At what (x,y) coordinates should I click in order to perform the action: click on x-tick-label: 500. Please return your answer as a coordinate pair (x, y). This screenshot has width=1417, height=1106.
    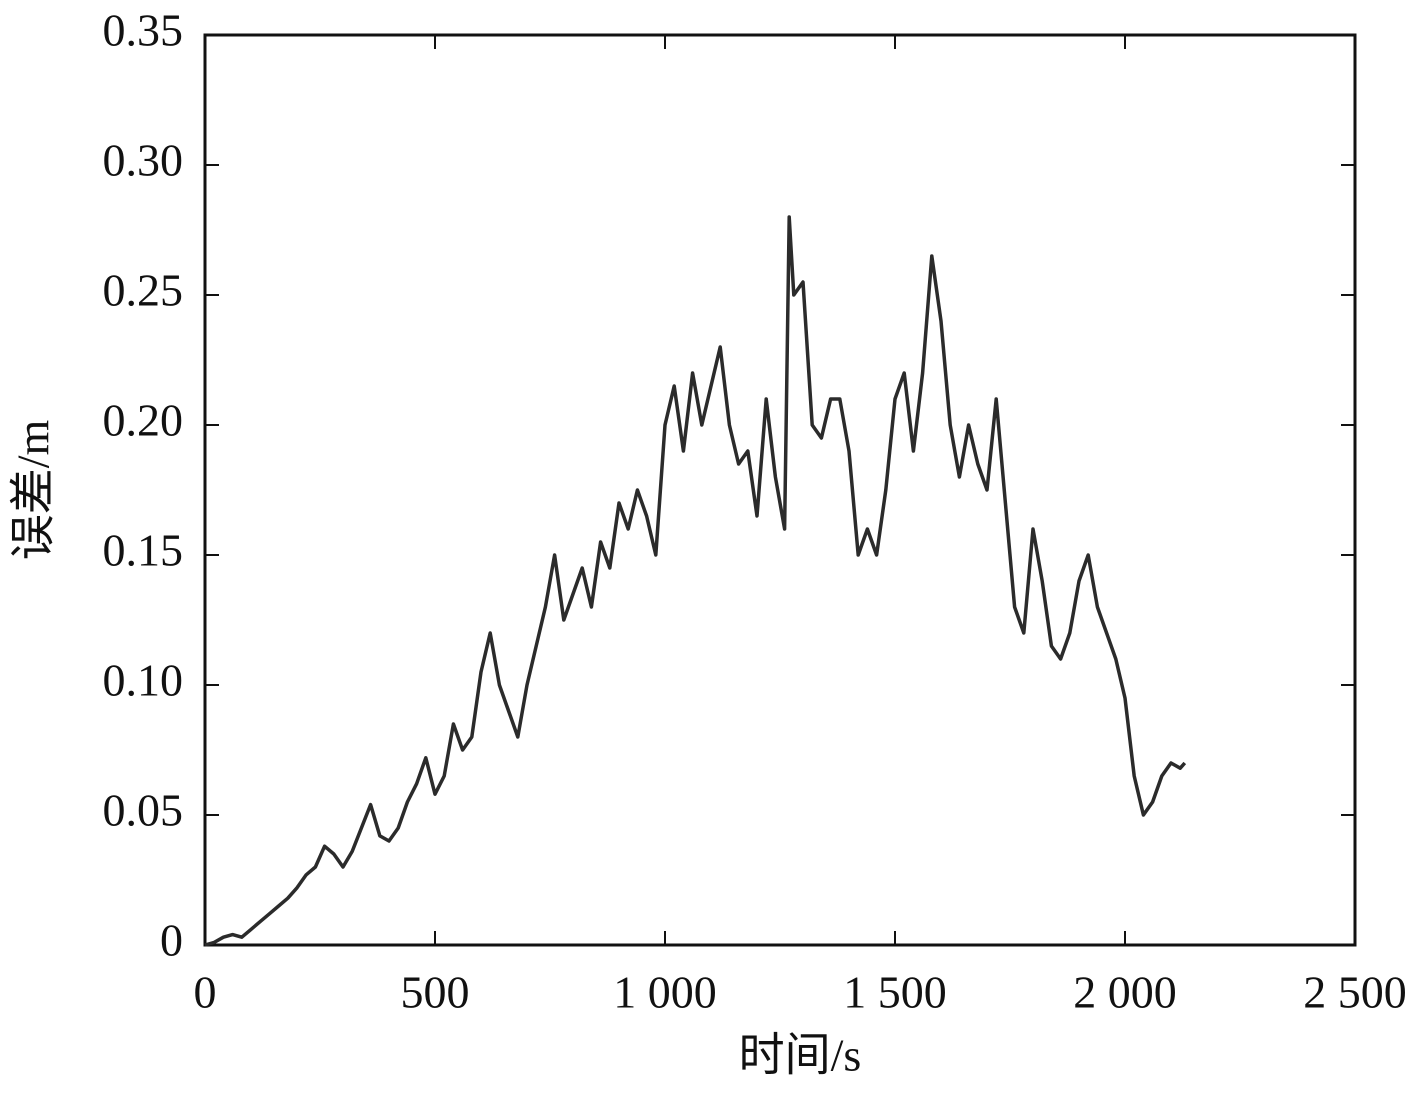
    Looking at the image, I should click on (435, 992).